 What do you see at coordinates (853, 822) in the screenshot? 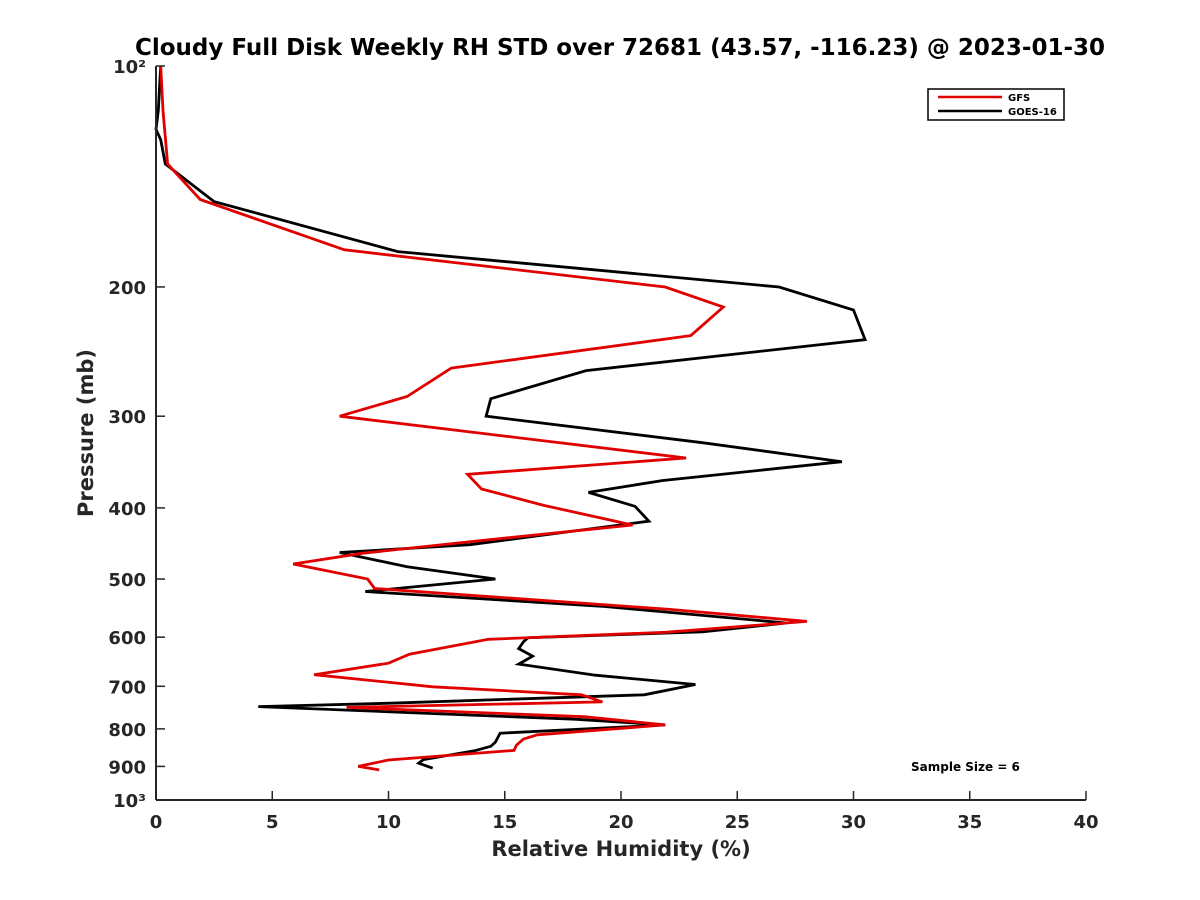
I see `x-tick-label: 30` at bounding box center [853, 822].